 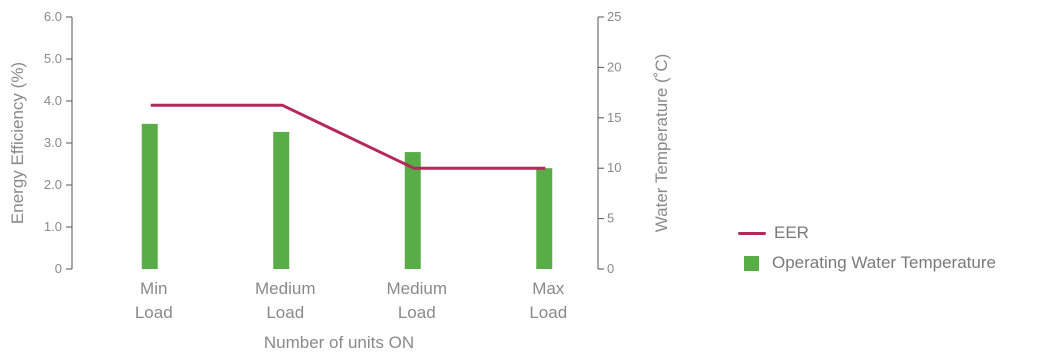 What do you see at coordinates (609, 142) in the screenshot?
I see `right-y-axis: 0 5 10 15 20 25` at bounding box center [609, 142].